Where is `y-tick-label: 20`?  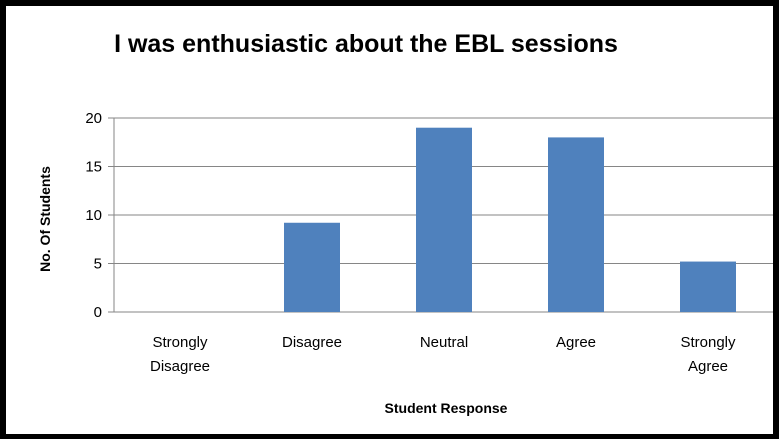 y-tick-label: 20 is located at coordinates (93, 118).